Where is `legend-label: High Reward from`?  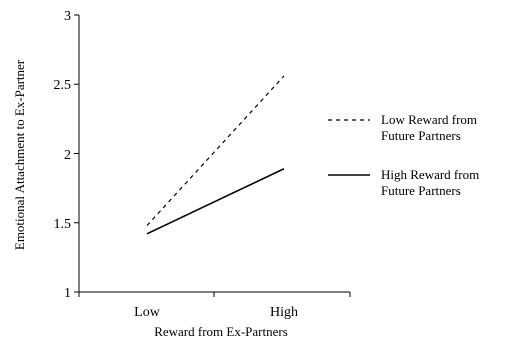 legend-label: High Reward from is located at coordinates (430, 174).